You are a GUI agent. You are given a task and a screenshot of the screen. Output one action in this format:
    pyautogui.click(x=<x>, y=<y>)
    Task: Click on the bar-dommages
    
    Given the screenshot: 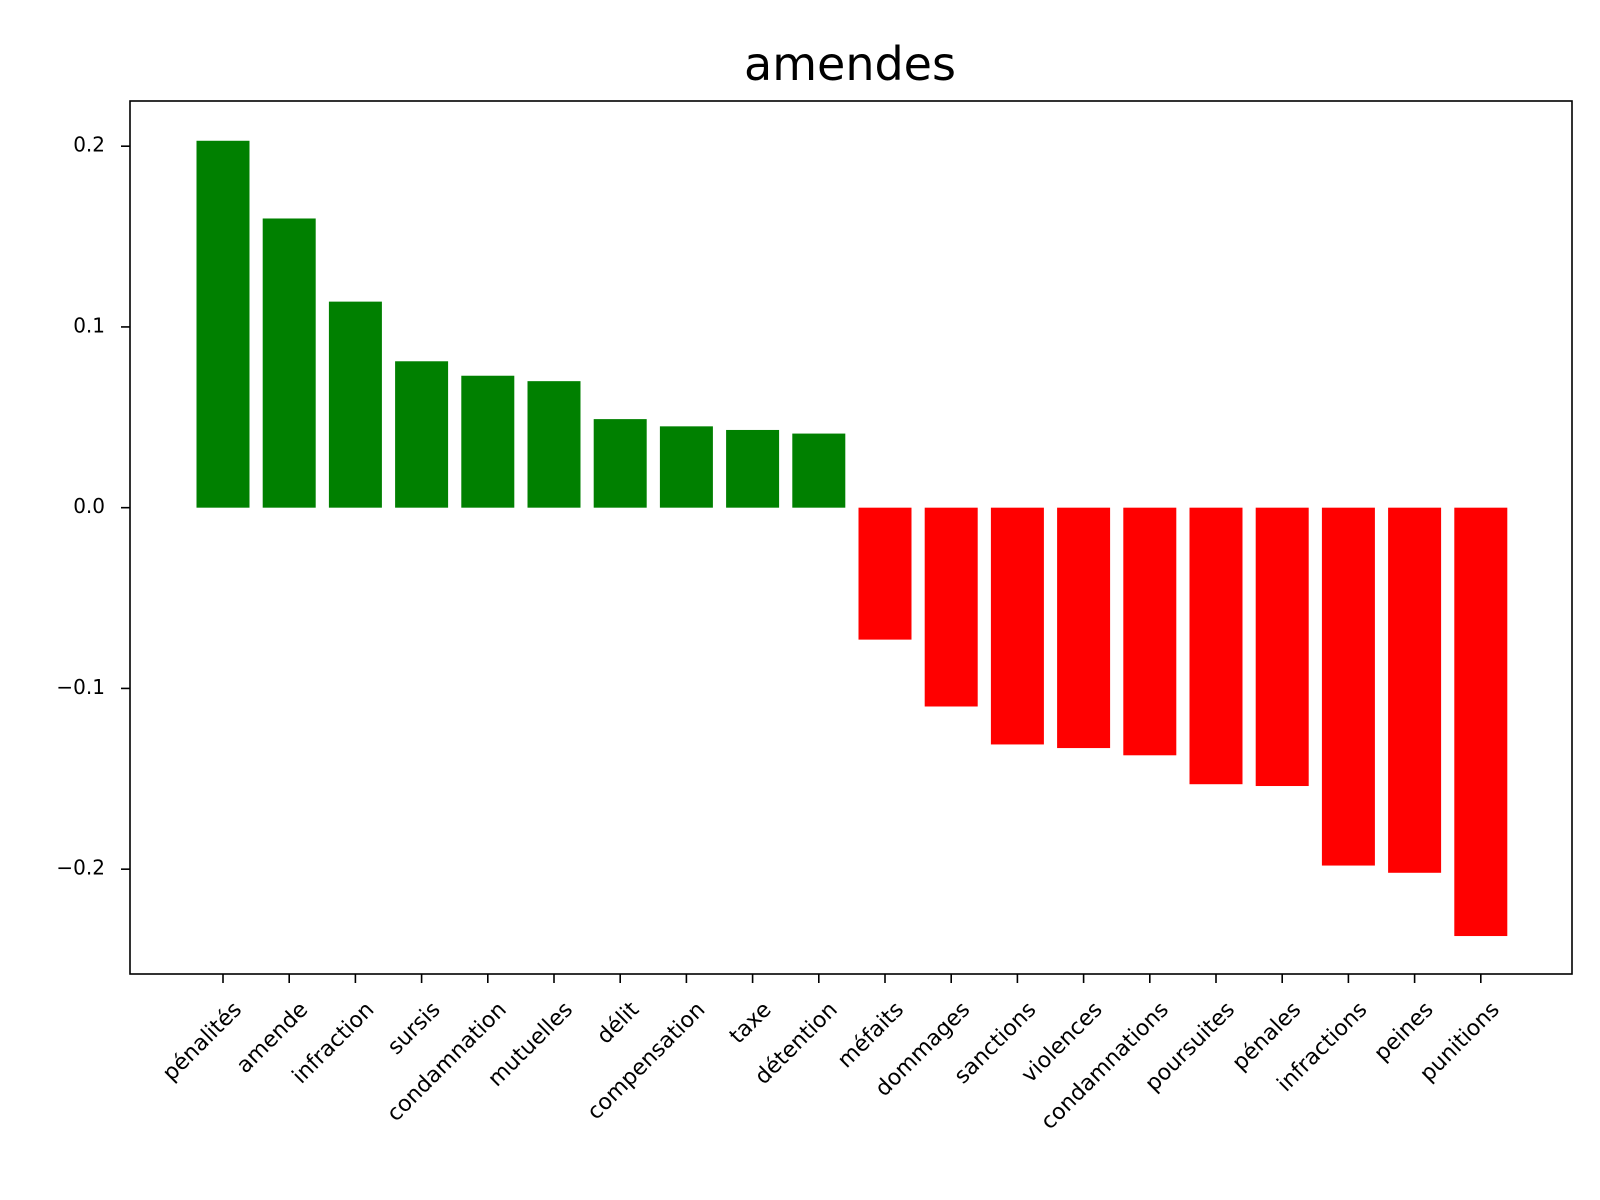 What is the action you would take?
    pyautogui.click(x=951, y=607)
    